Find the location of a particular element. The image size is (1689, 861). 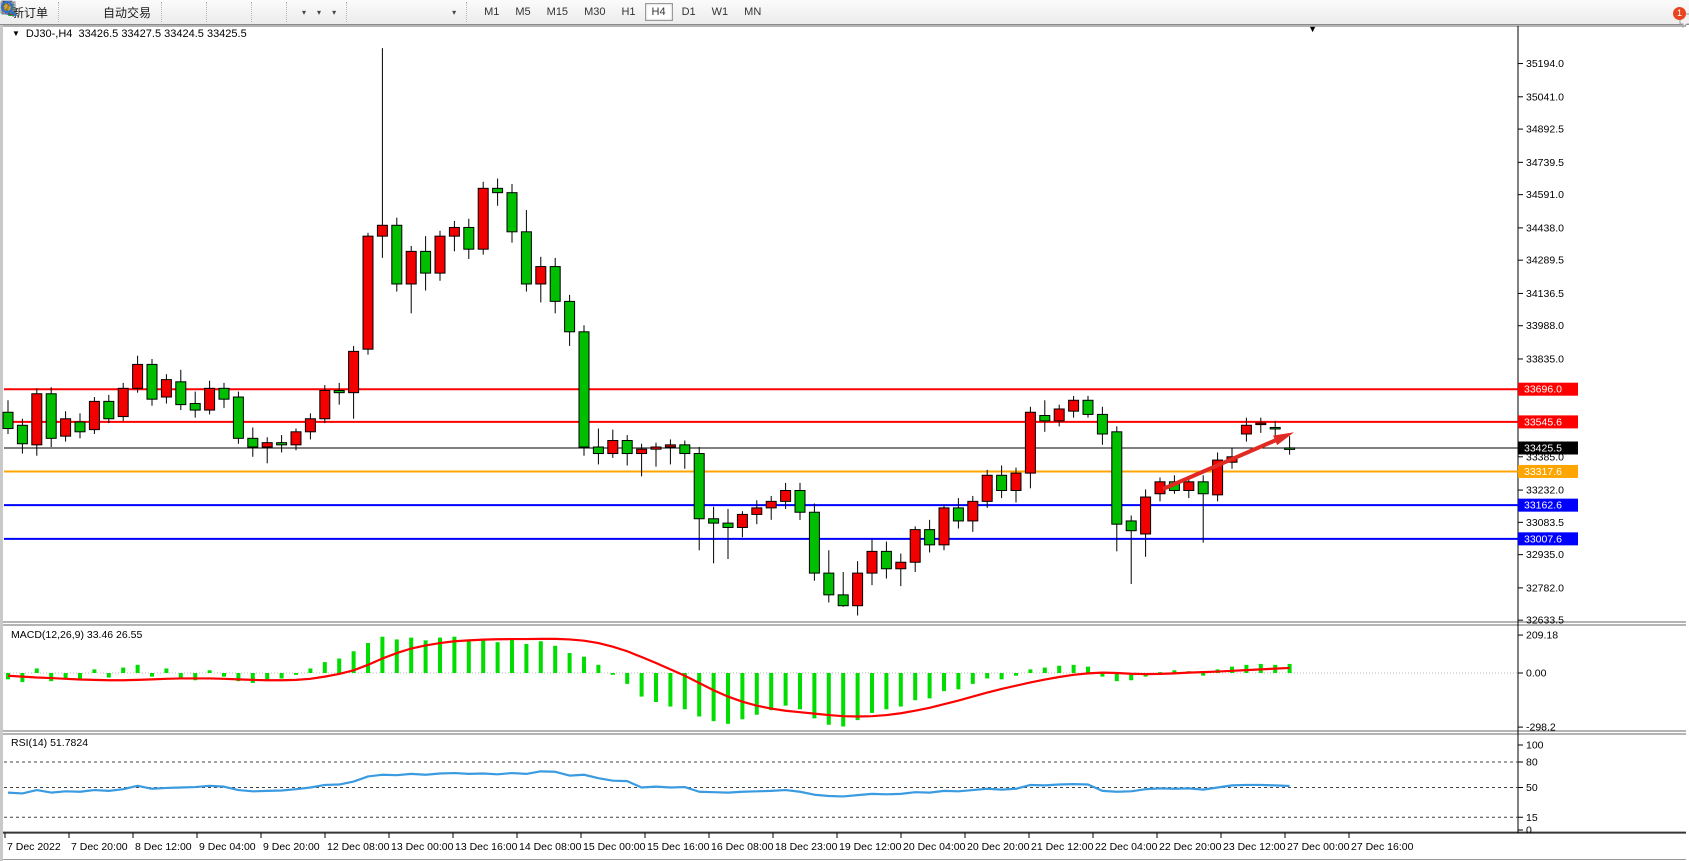

horizontal-line-button is located at coordinates (198, 12).